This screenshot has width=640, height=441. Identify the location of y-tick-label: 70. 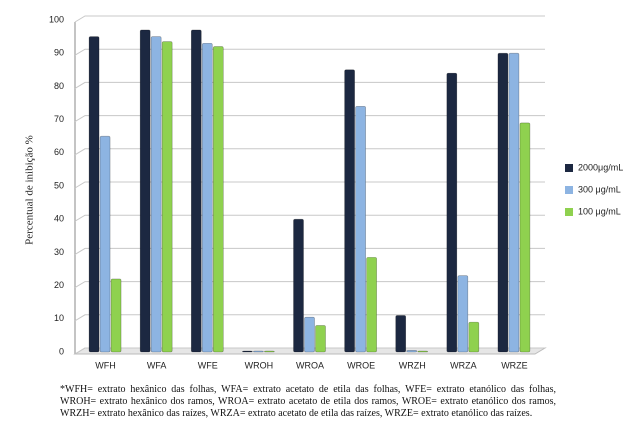
(59, 119).